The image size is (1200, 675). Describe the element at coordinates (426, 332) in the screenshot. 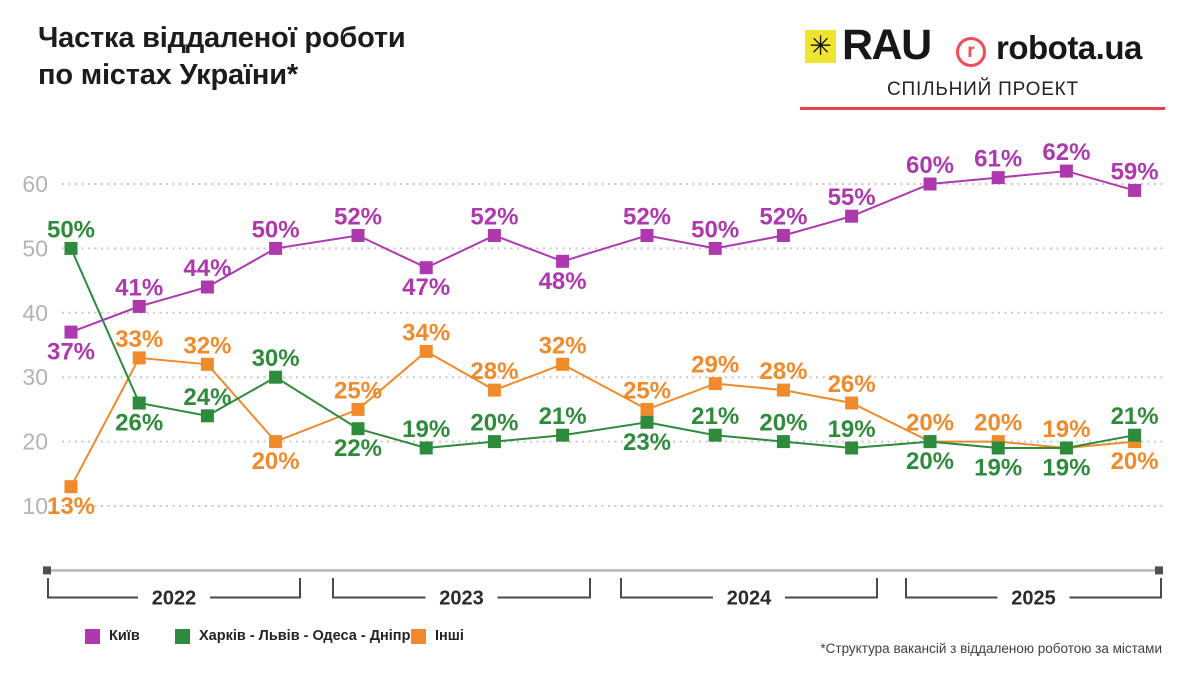

I see `data-point-label: 34%` at that location.